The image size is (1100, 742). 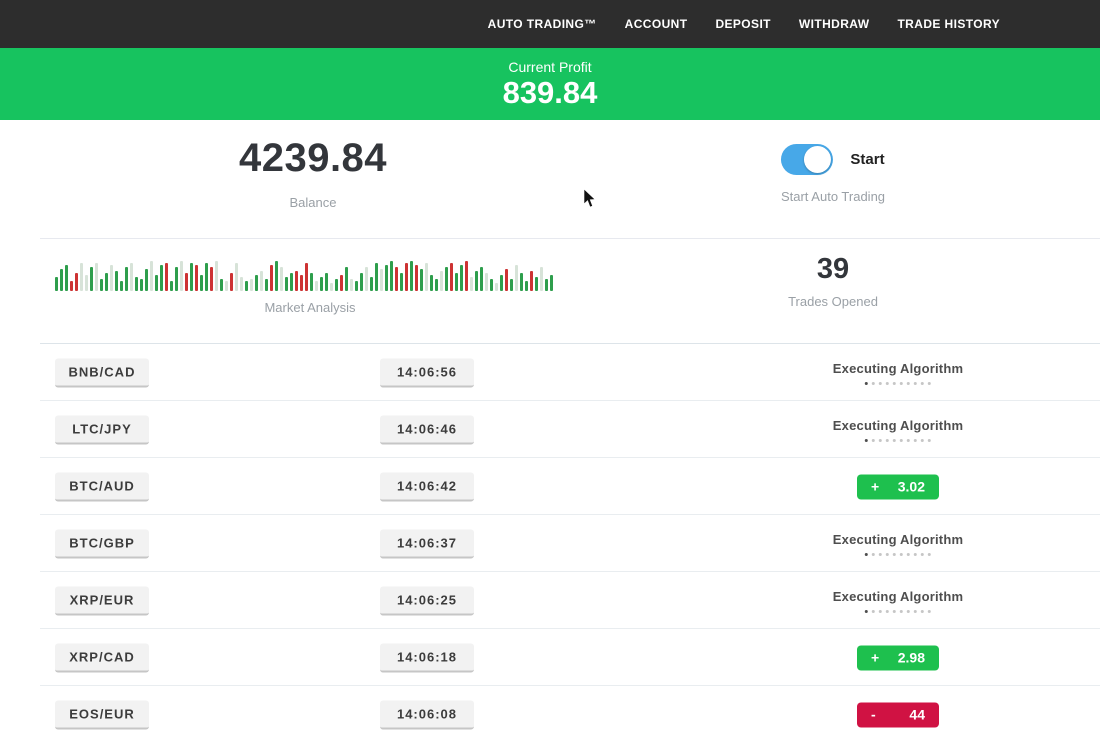 I want to click on trade-status: +3.02, so click(x=898, y=486).